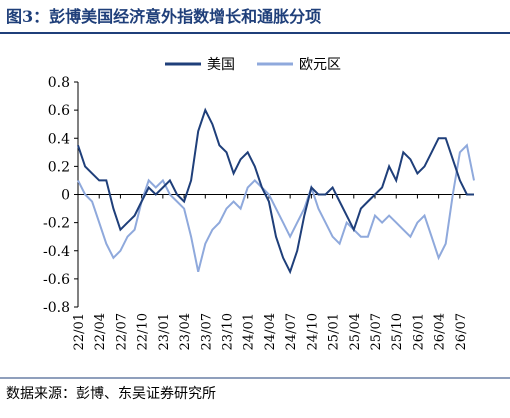 This screenshot has width=510, height=418. I want to click on x-tick-label: 22/01, so click(79, 331).